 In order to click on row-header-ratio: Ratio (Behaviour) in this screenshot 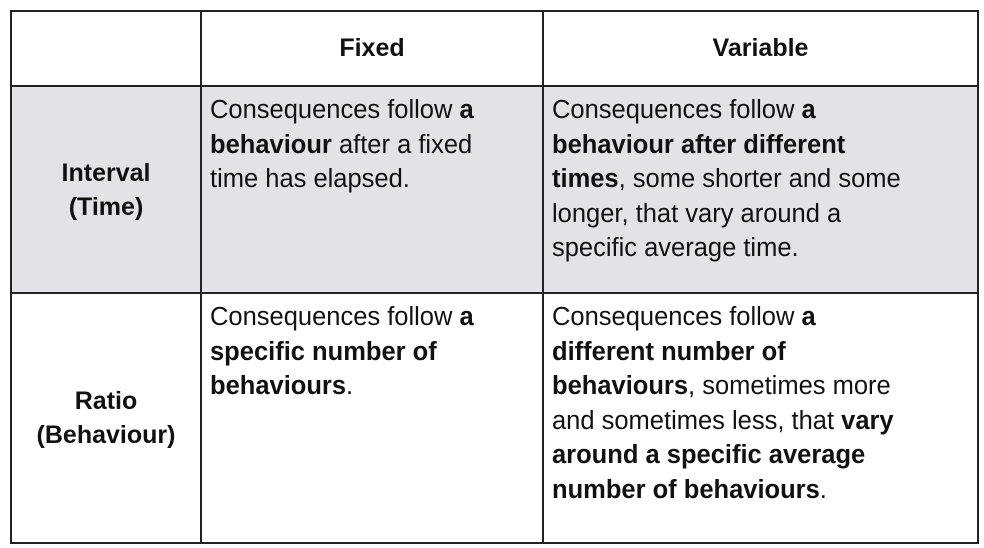, I will do `click(106, 418)`.